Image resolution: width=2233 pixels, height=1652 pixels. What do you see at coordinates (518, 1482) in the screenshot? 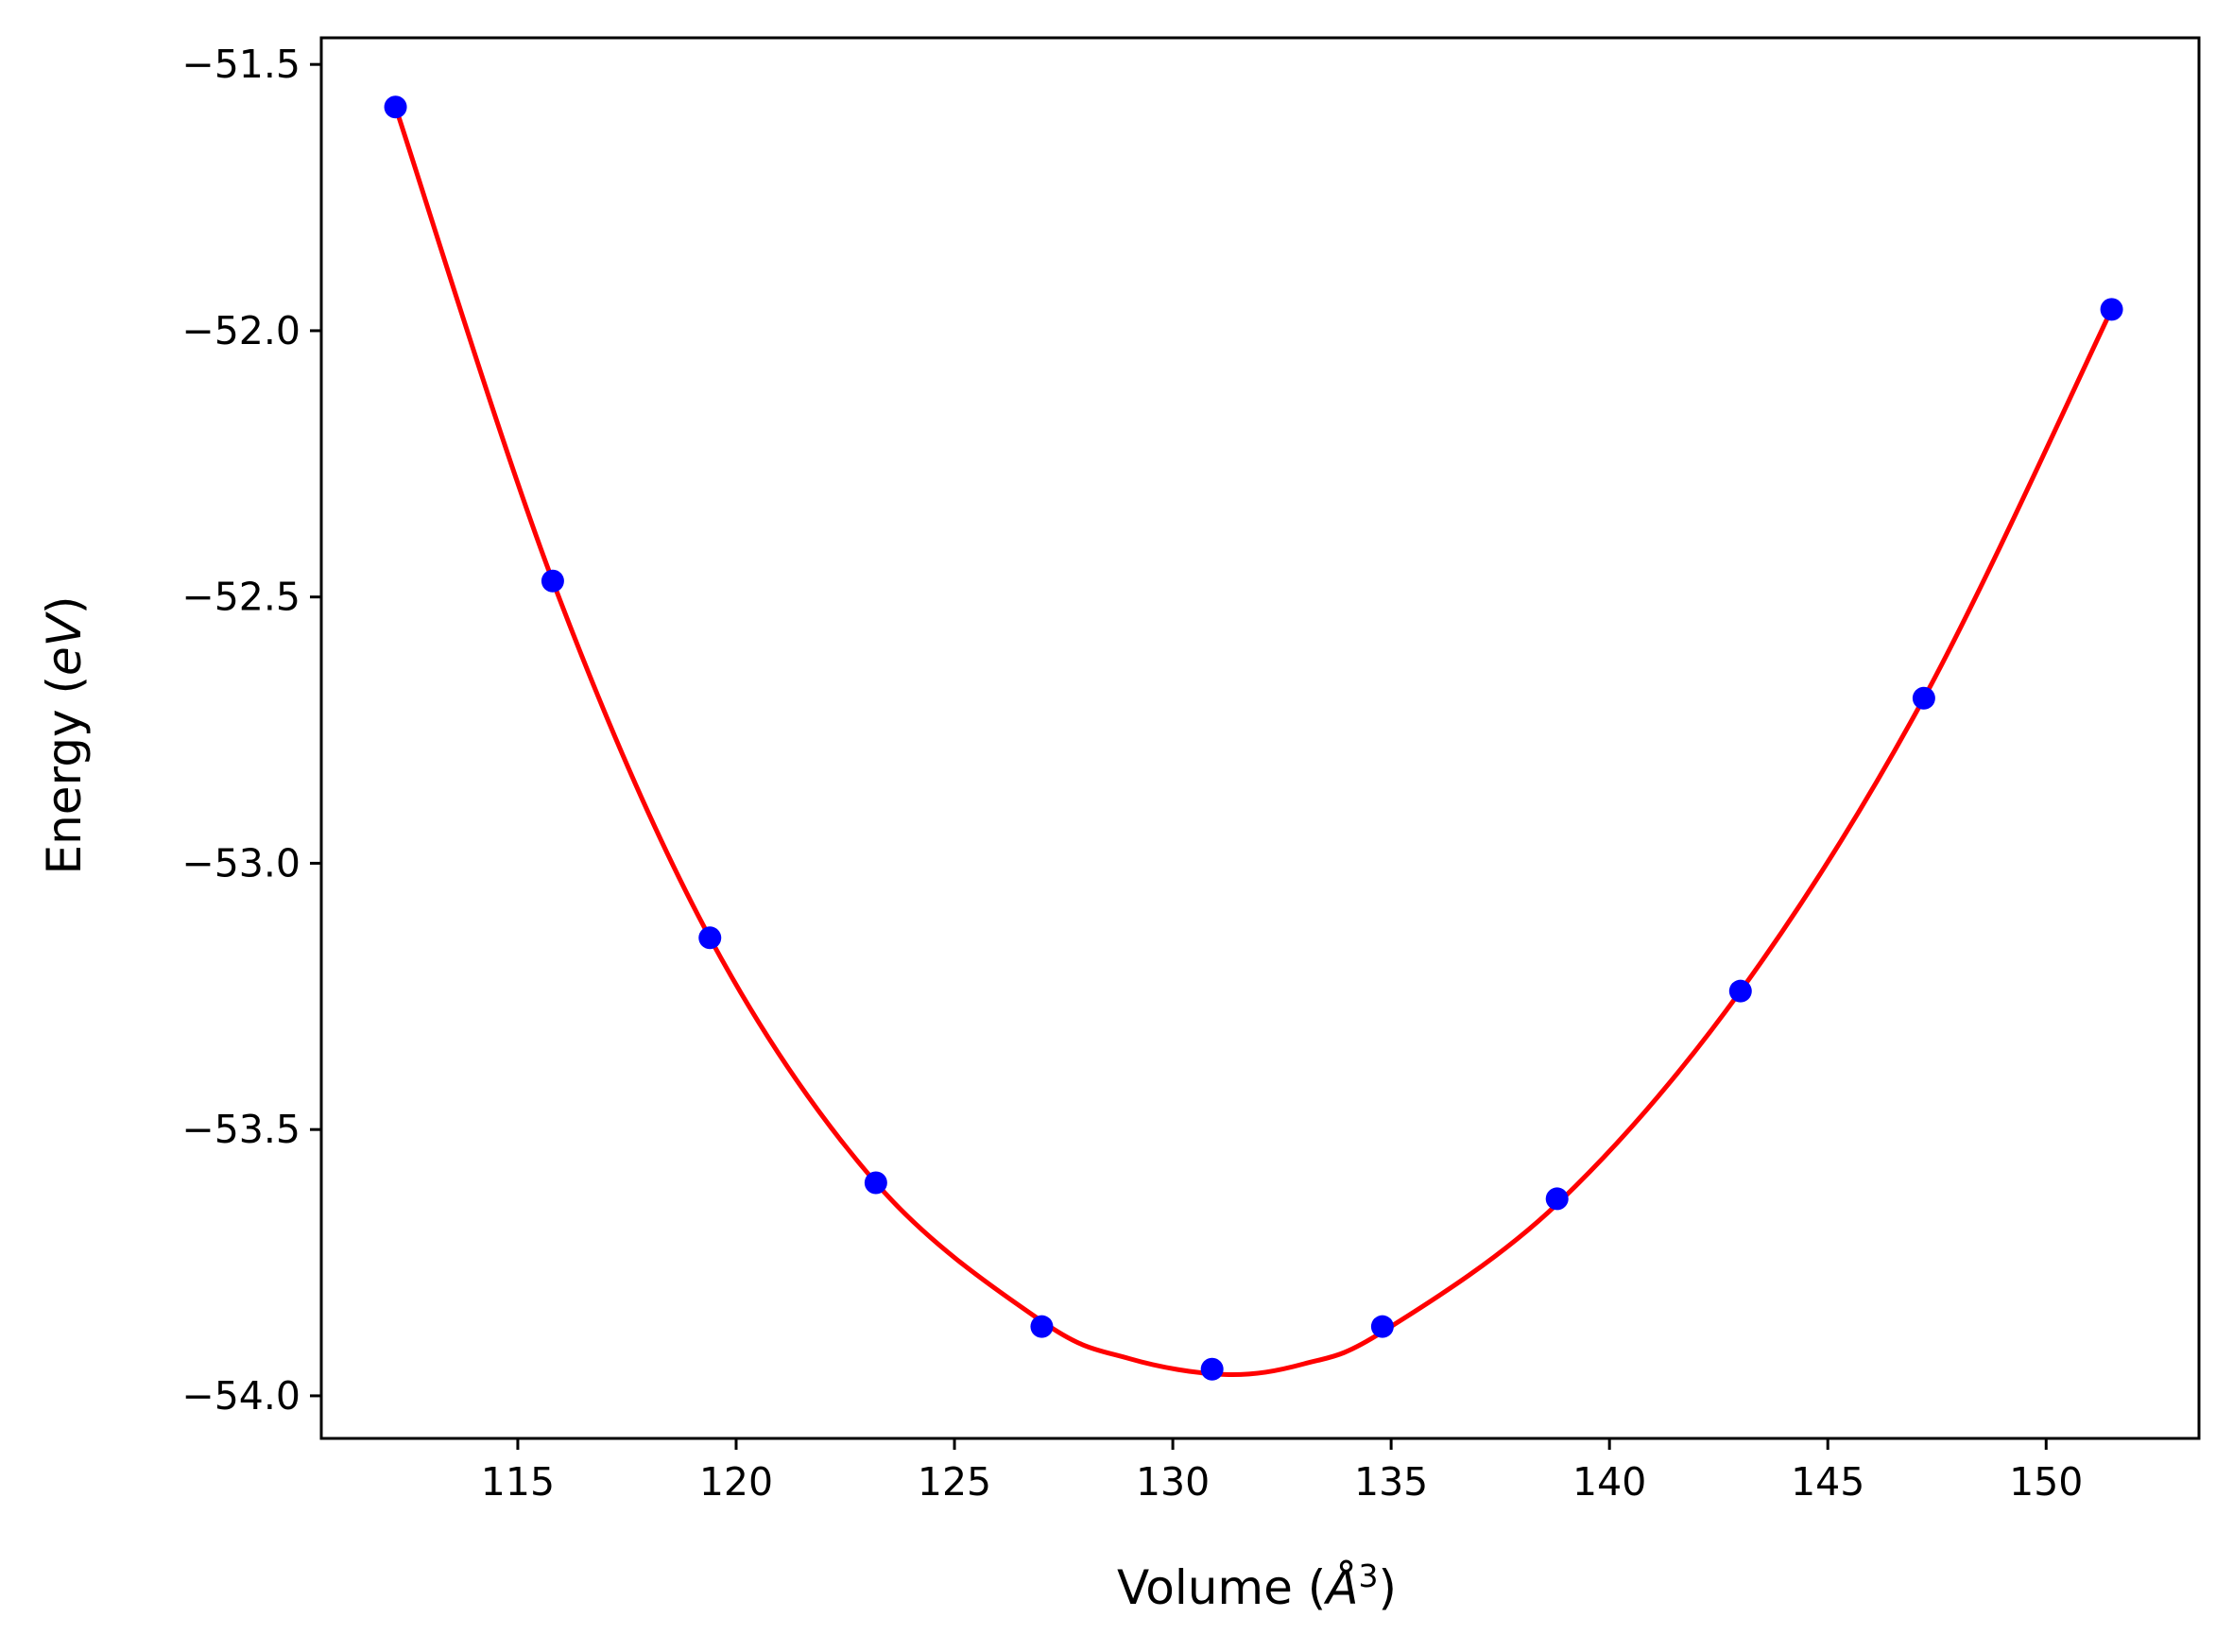
I see `x-tick-label: 115` at bounding box center [518, 1482].